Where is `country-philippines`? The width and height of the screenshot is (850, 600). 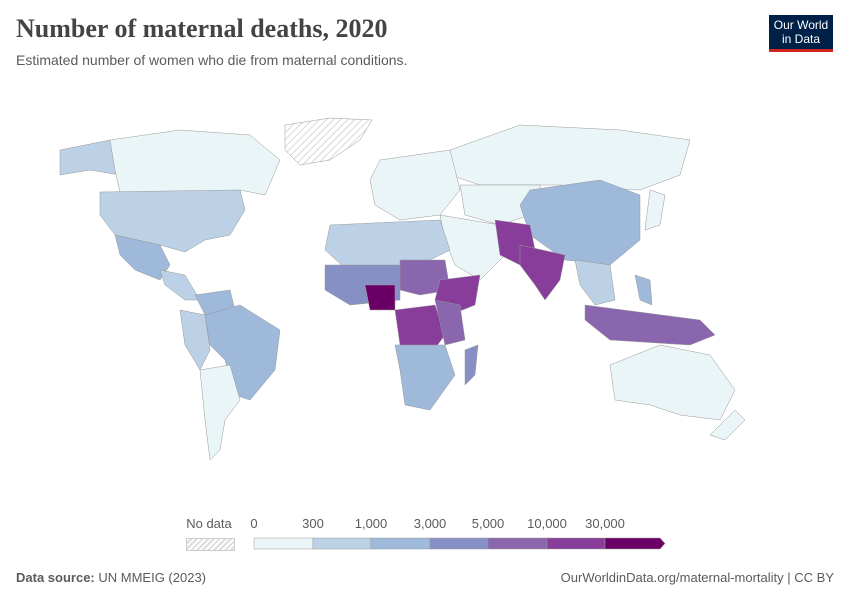
country-philippines is located at coordinates (643, 290).